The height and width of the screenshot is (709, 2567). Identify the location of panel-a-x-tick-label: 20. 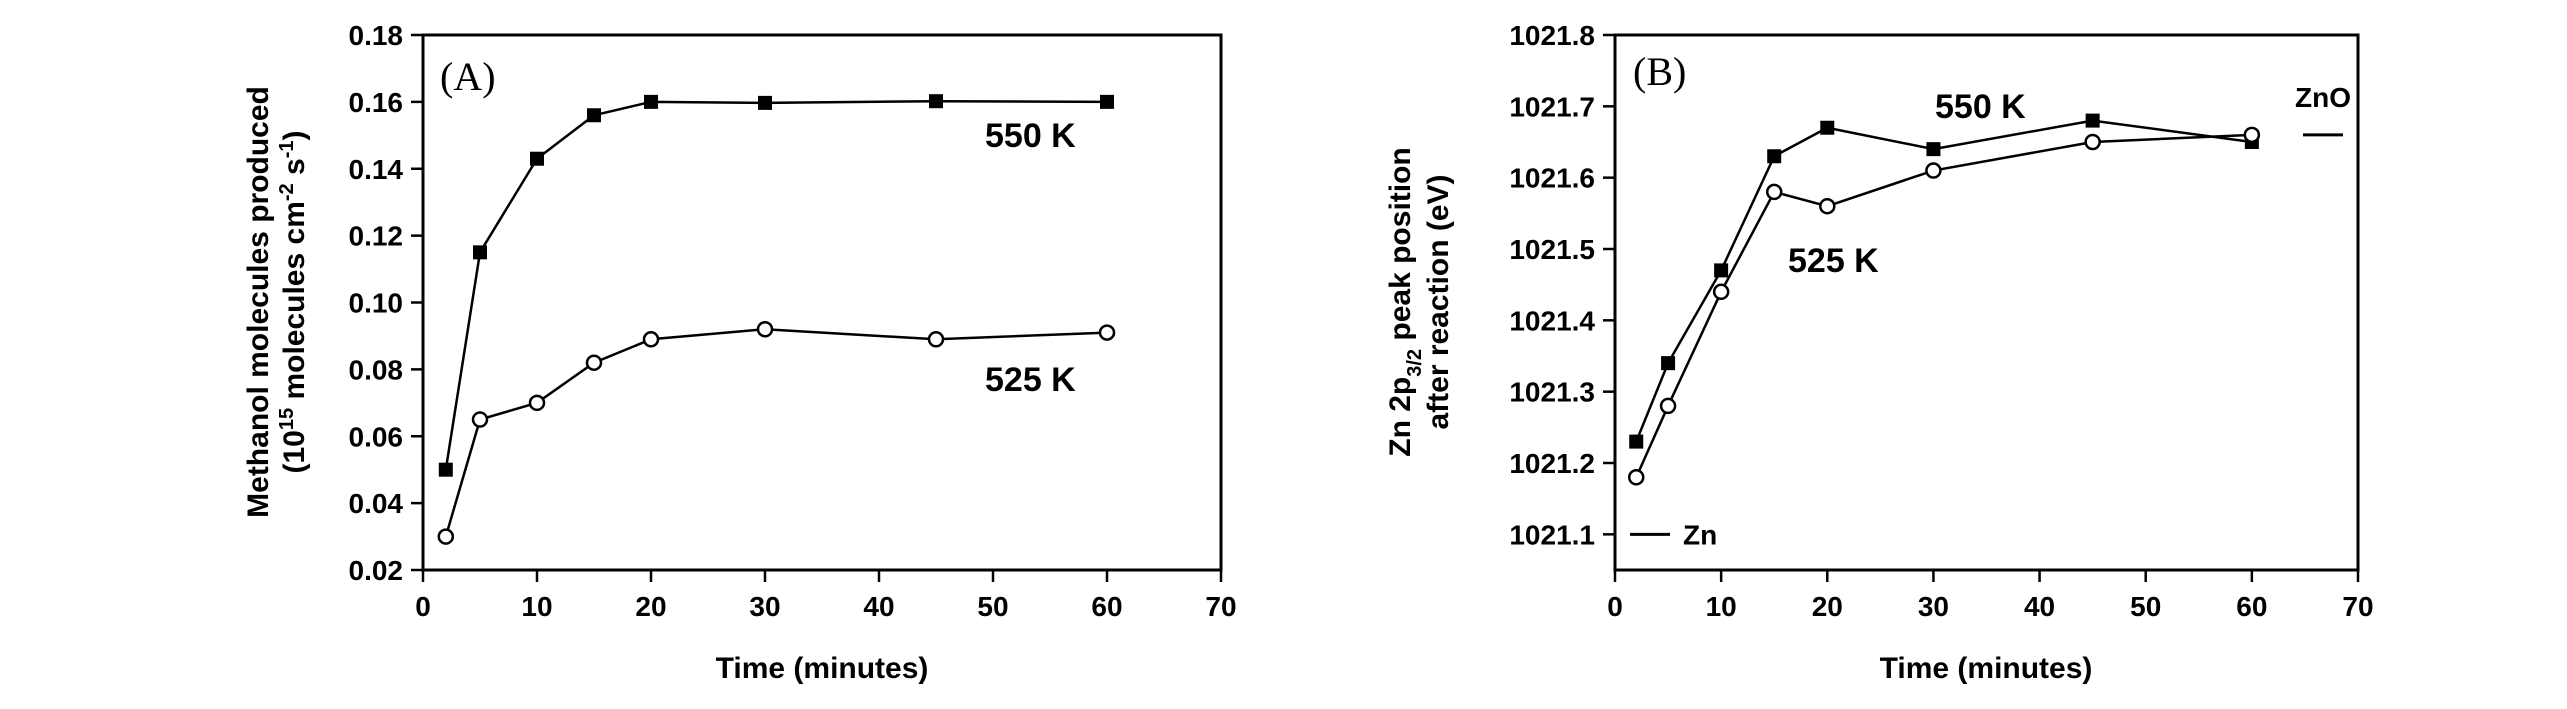
(650, 606).